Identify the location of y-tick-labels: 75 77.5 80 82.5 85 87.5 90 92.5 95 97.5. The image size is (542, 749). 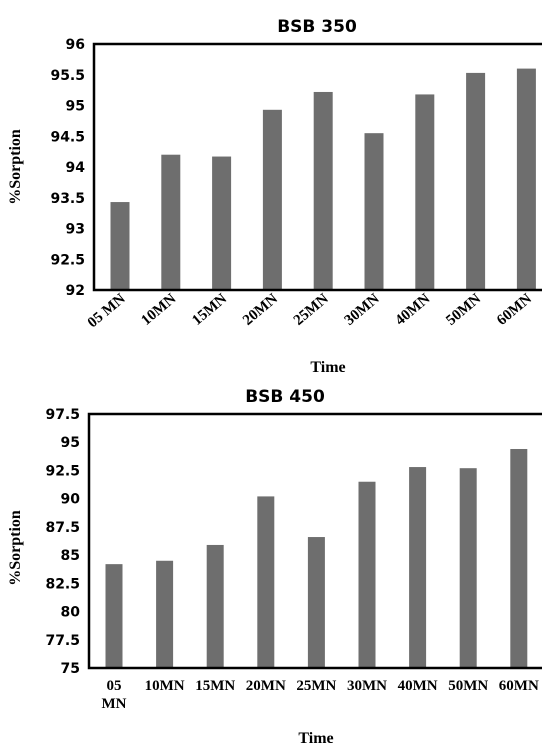
(62, 542).